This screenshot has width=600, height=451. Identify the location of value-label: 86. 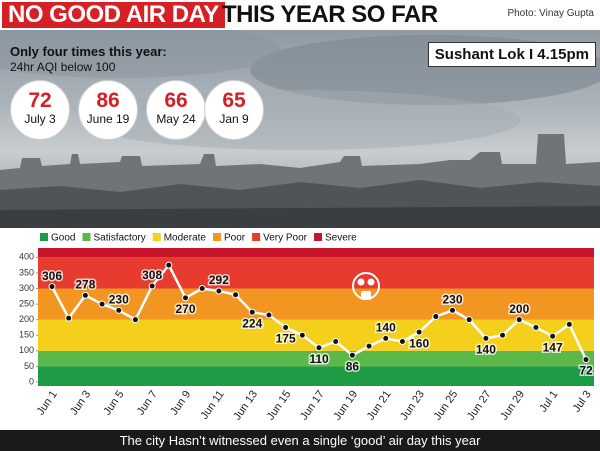
(353, 366).